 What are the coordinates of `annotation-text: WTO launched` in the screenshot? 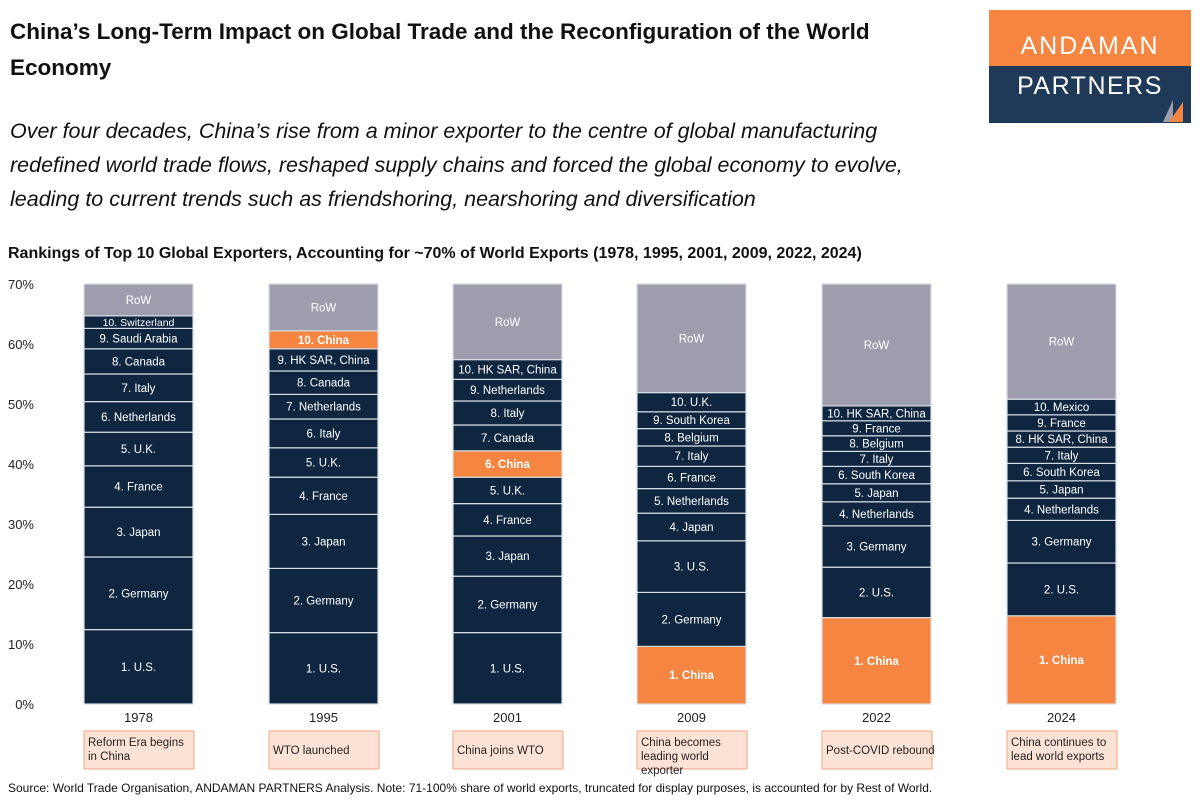 It's located at (311, 751).